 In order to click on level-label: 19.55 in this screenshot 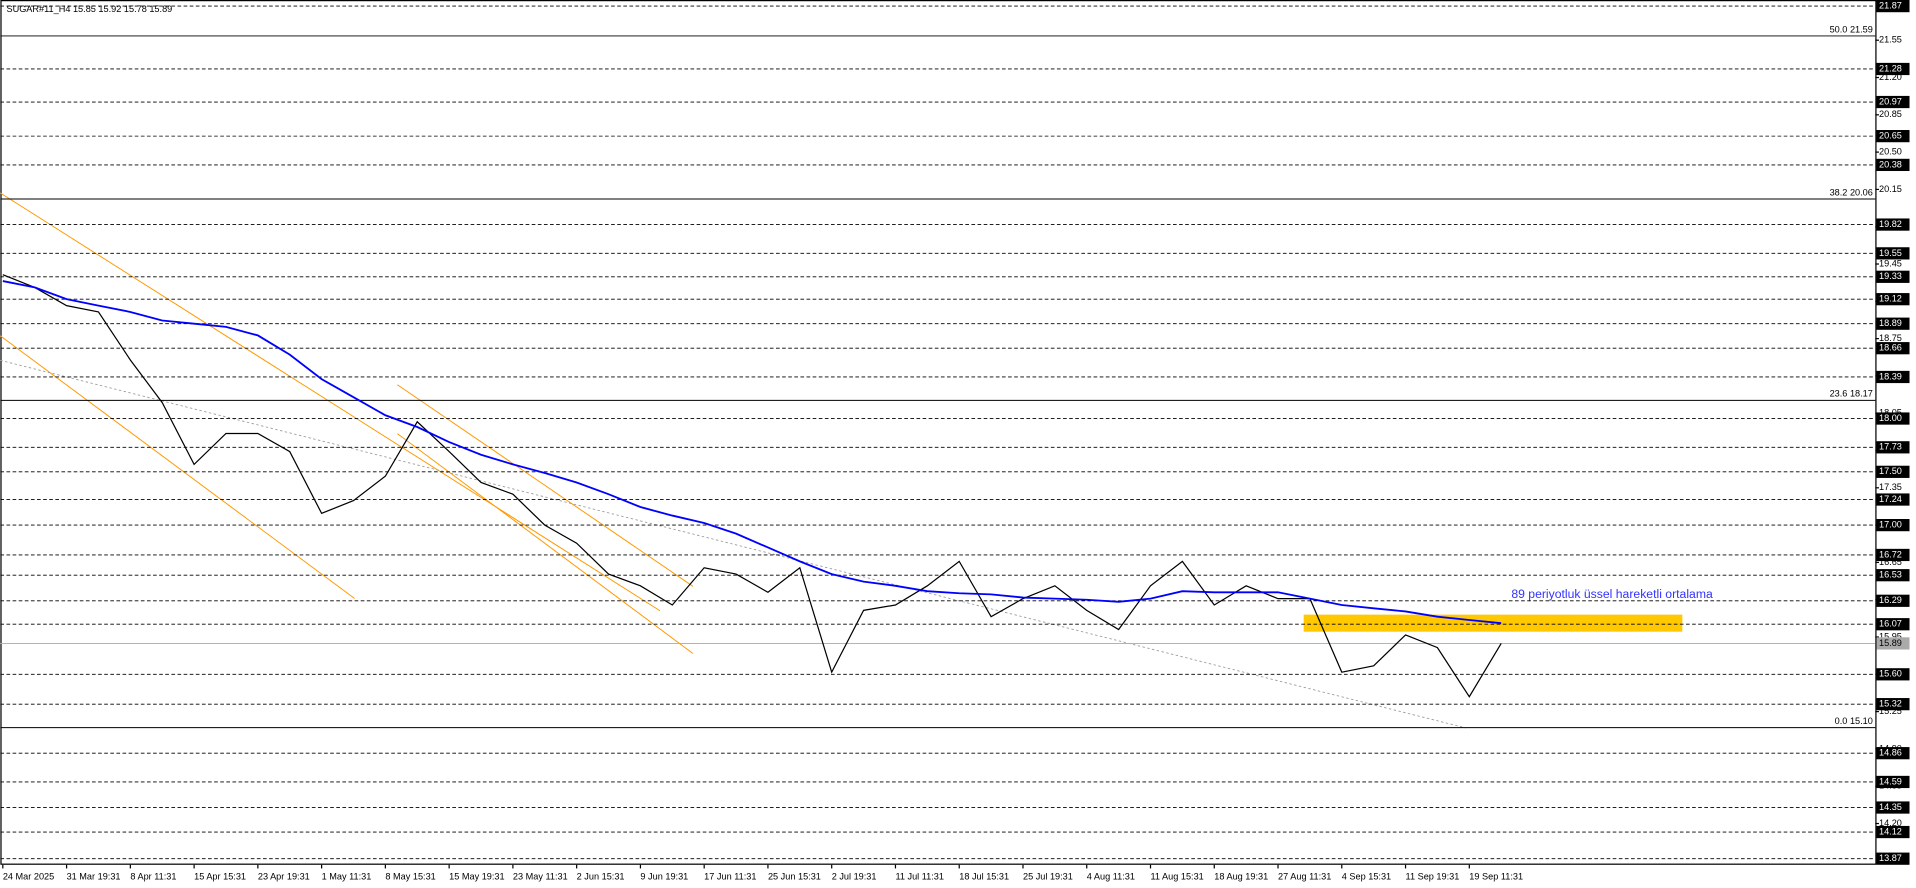, I will do `click(1890, 253)`.